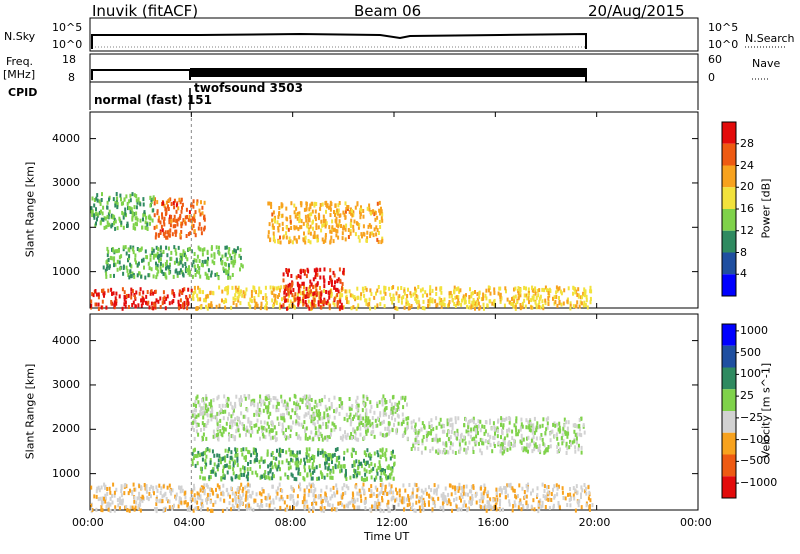  I want to click on x-tick-label: 04:00, so click(189, 522).